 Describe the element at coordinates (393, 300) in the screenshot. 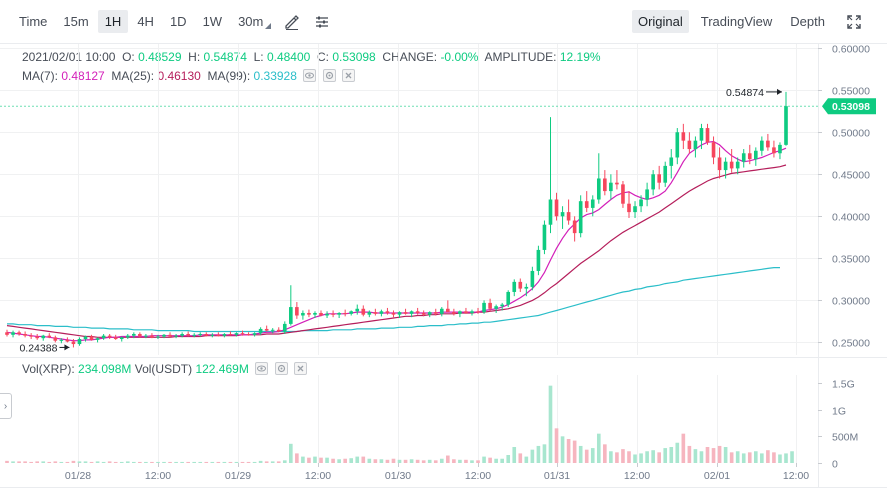

I see `ma99-line` at that location.